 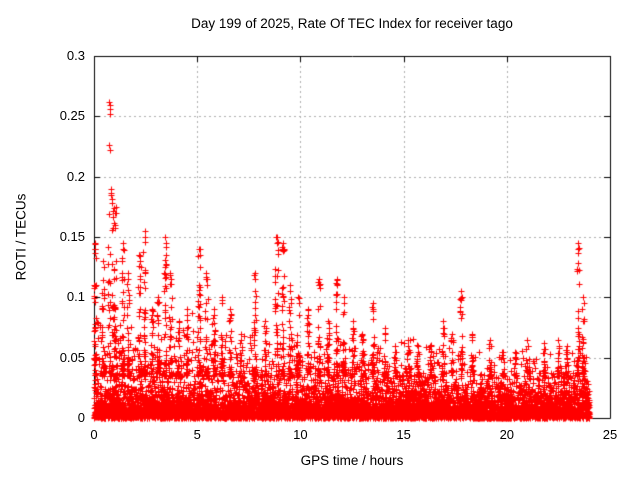 What do you see at coordinates (75, 297) in the screenshot?
I see `y-tick-label: 0.1` at bounding box center [75, 297].